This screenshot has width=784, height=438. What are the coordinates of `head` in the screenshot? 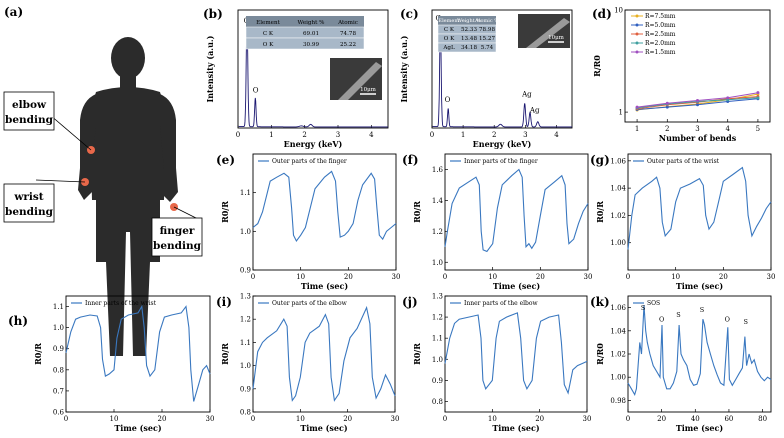 It's located at (128, 58).